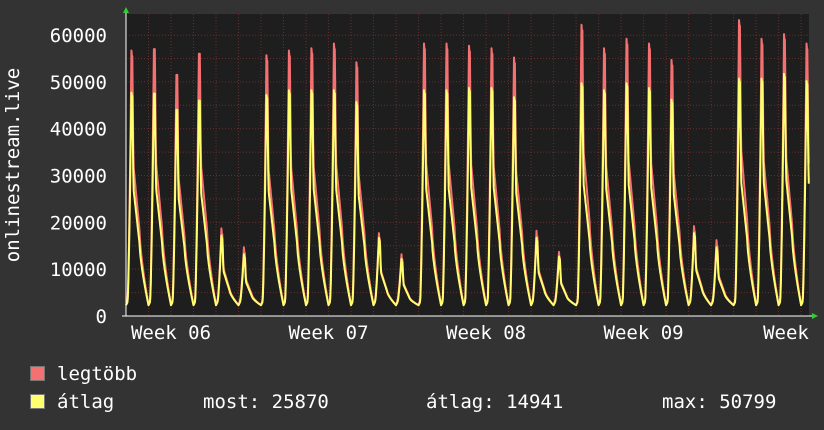  What do you see at coordinates (13, 165) in the screenshot?
I see `y-axis-label: onlinestream.live` at bounding box center [13, 165].